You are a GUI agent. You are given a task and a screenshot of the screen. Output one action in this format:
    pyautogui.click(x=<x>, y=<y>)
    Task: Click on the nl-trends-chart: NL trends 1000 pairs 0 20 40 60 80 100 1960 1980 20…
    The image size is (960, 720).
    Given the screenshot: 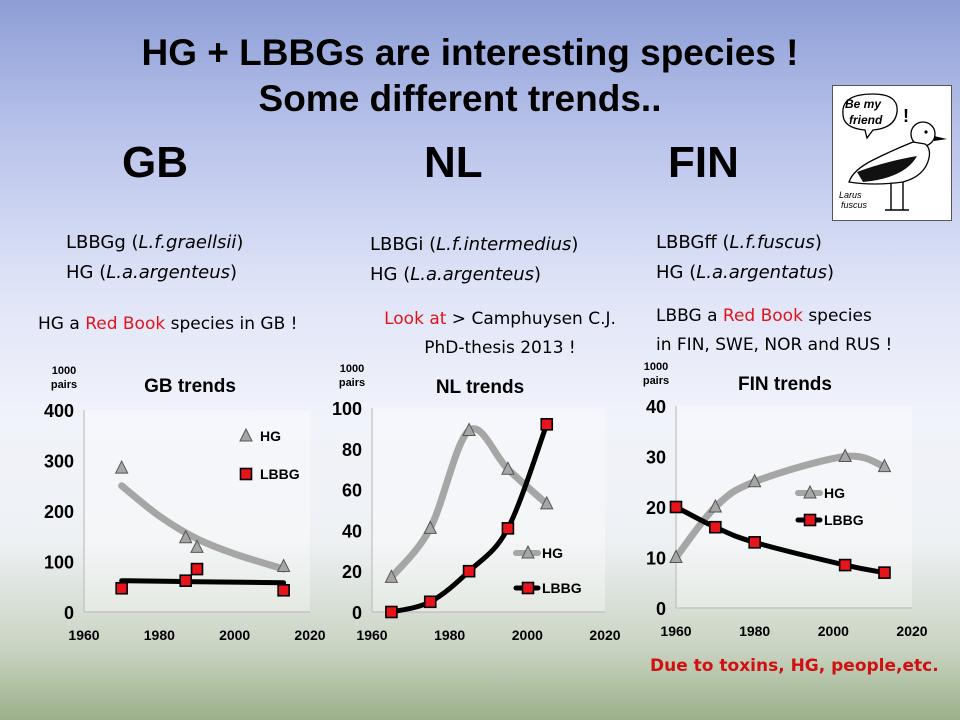 What is the action you would take?
    pyautogui.click(x=476, y=503)
    